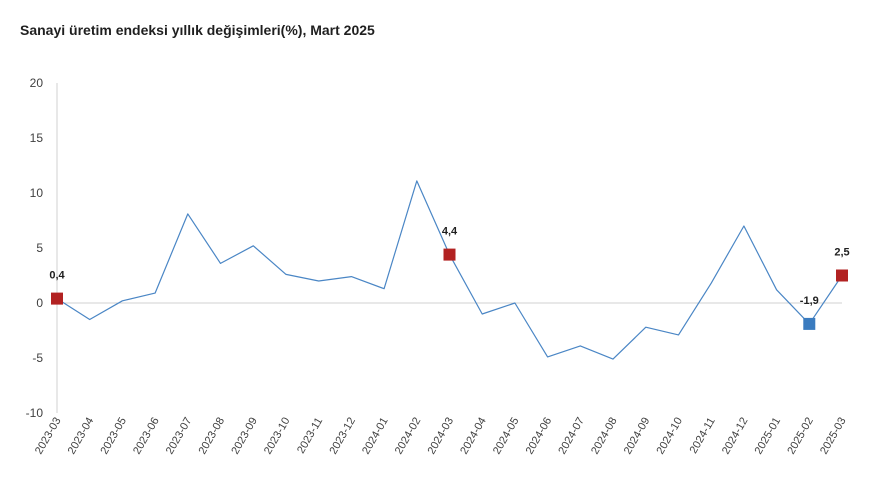 The height and width of the screenshot is (495, 880). I want to click on x-tick-label: 2025-01, so click(768, 436).